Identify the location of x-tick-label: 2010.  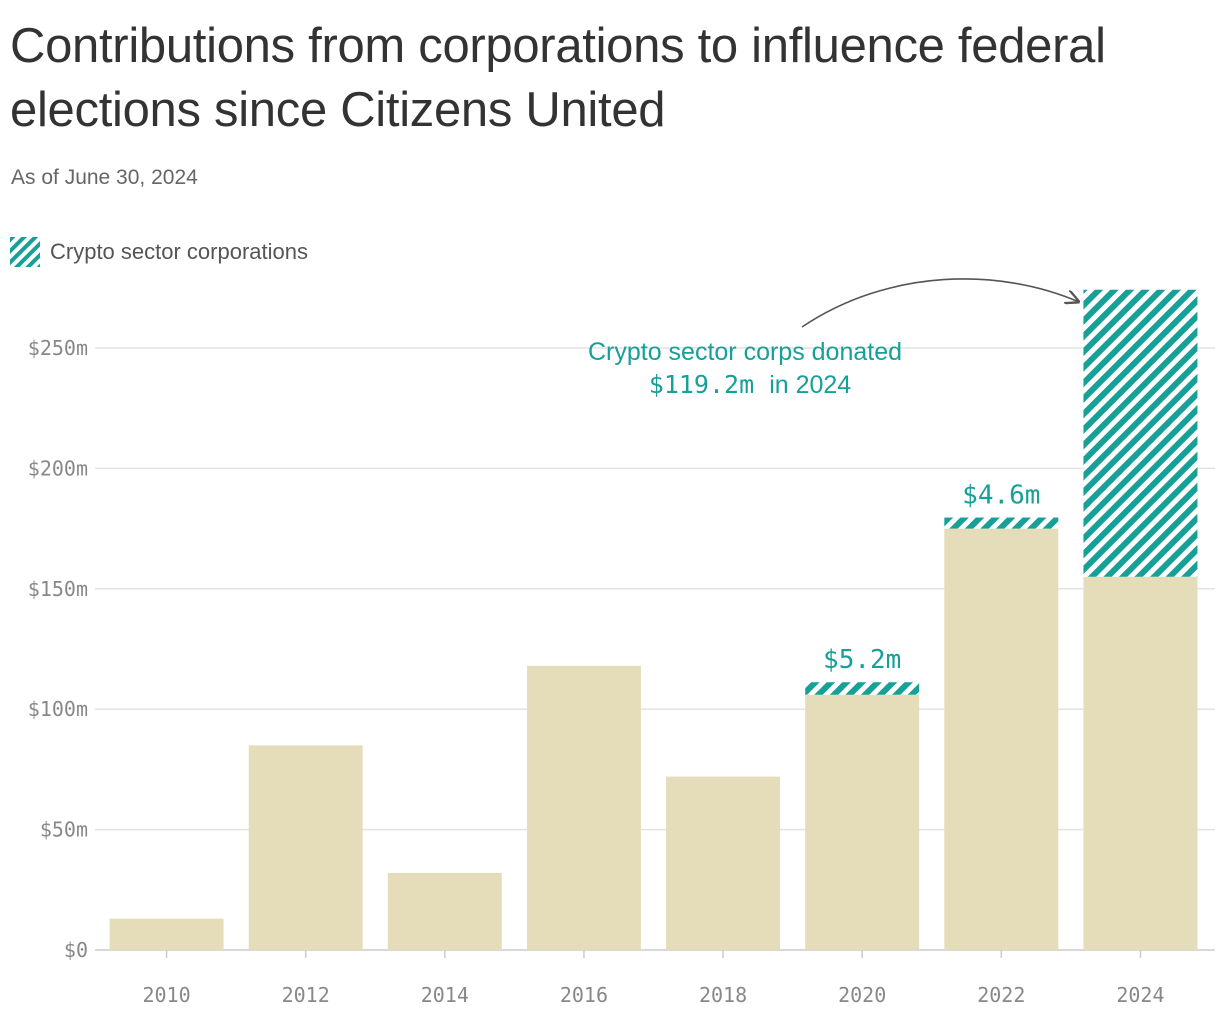
(166, 995).